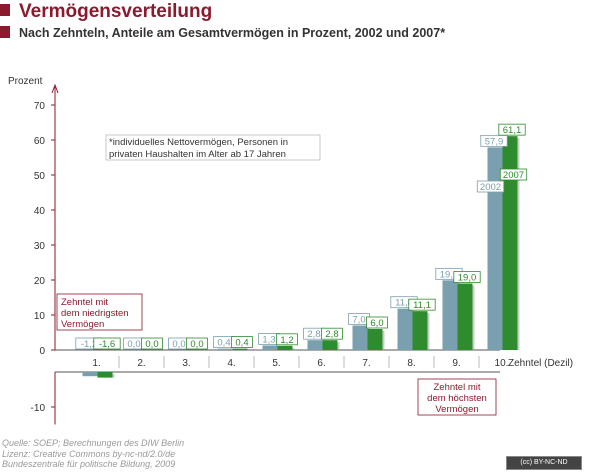  I want to click on legend-2002-box, so click(490, 186).